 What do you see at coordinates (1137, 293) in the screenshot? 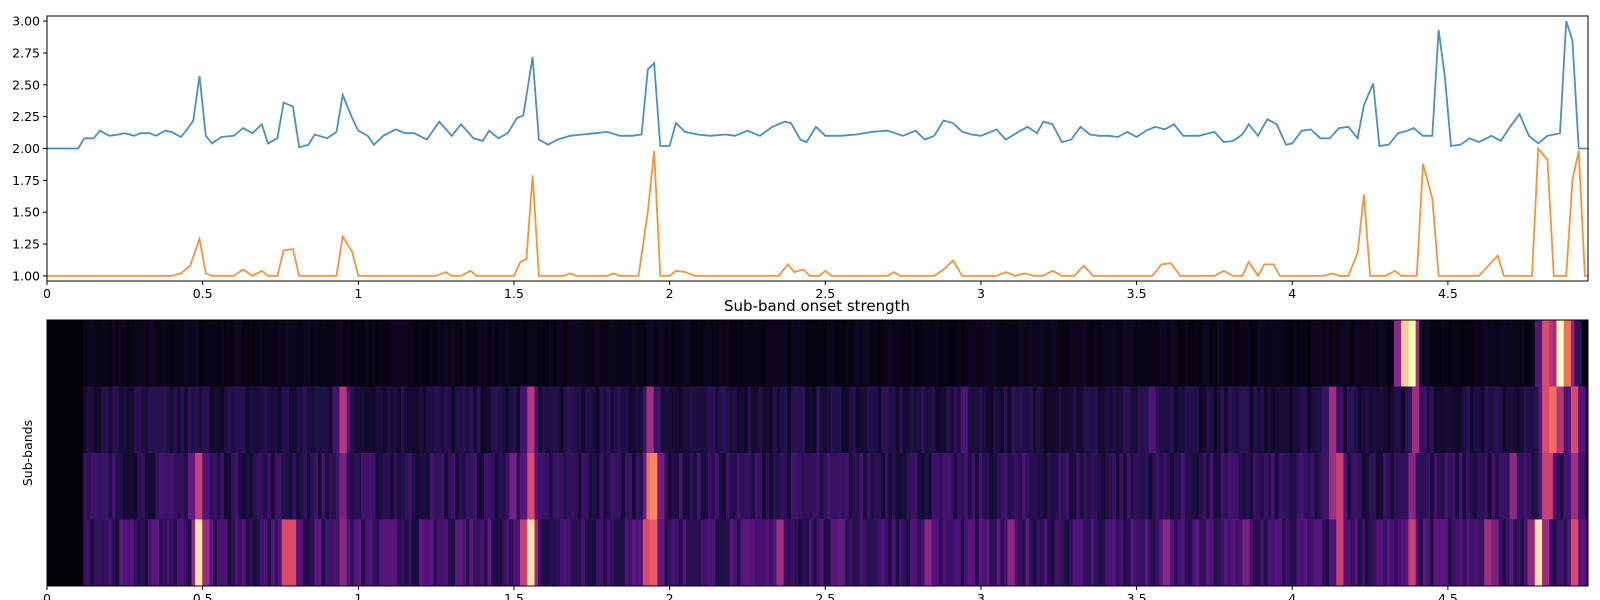
I see `line-x-tick-label: 3.5` at bounding box center [1137, 293].